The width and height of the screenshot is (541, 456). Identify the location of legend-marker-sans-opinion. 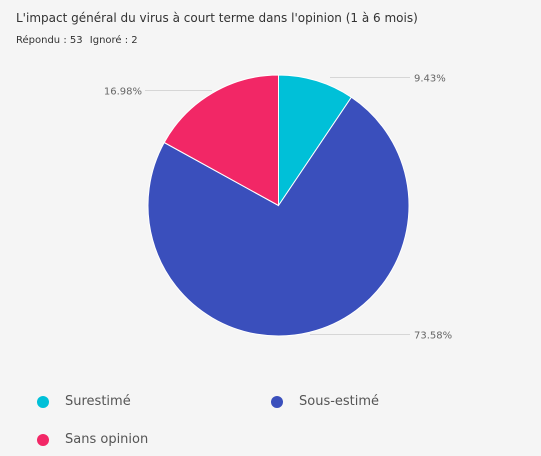
(43, 439).